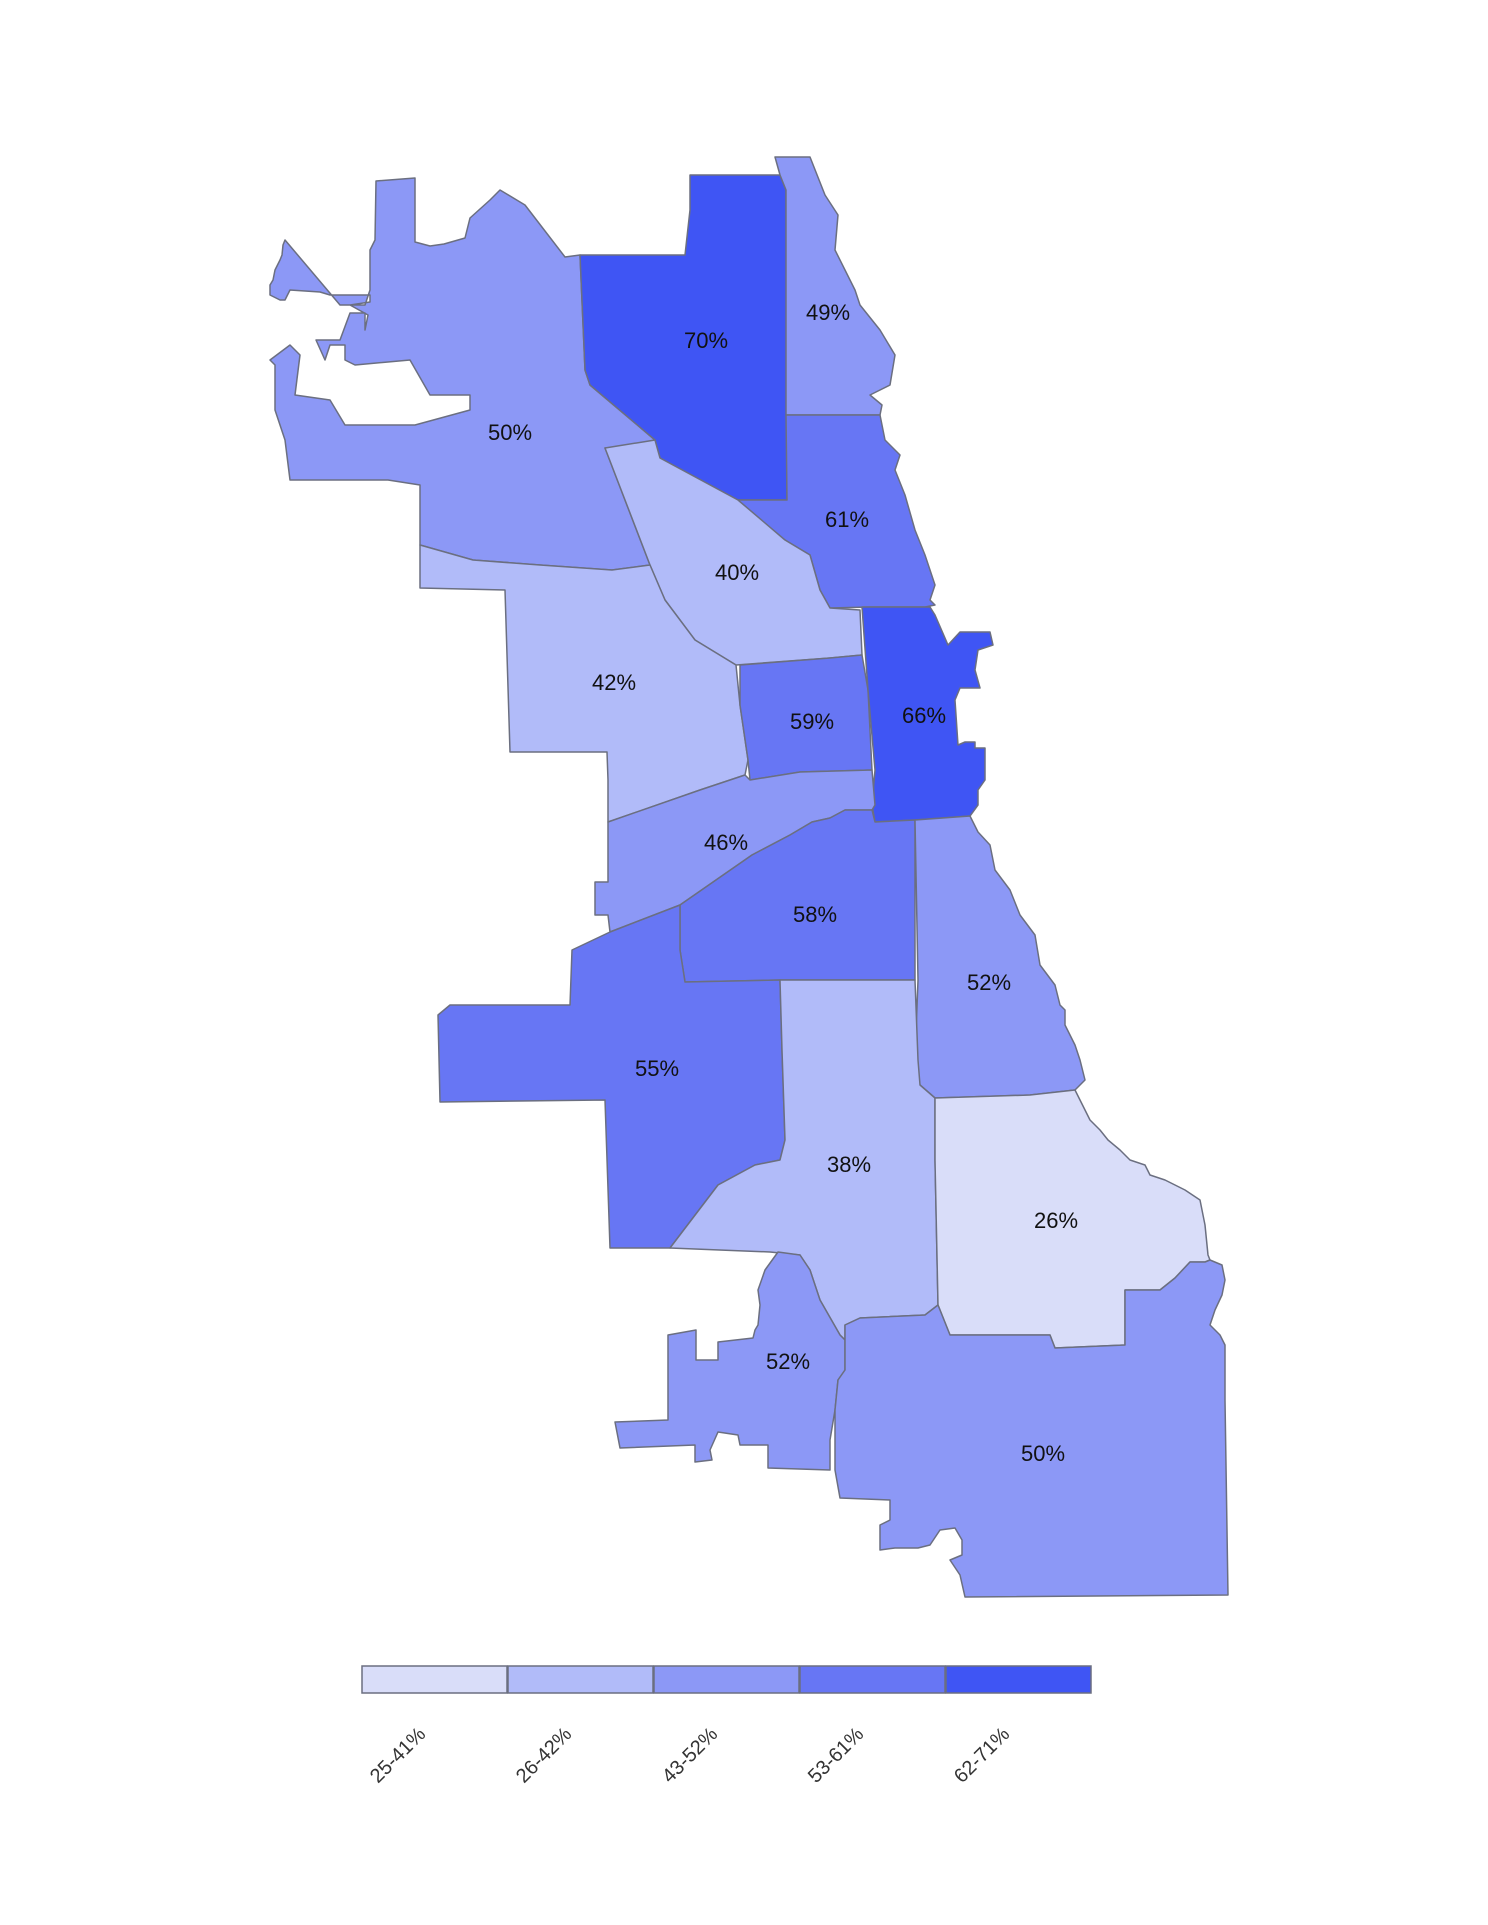 The width and height of the screenshot is (1488, 1925). Describe the element at coordinates (1043, 1453) in the screenshot. I see `region-label-far-south: 50%` at that location.